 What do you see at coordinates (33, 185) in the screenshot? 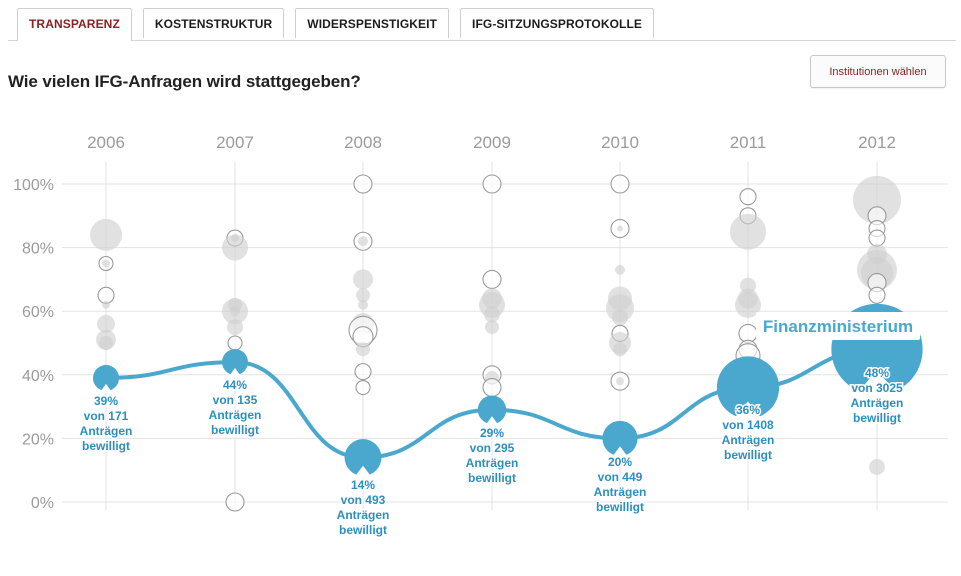
I see `y-tick-label: 100%` at bounding box center [33, 185].